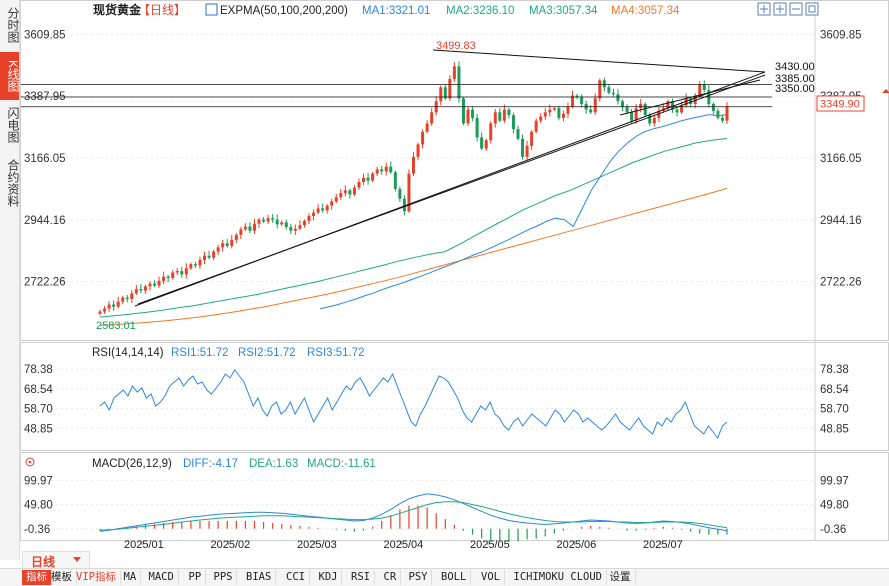 The image size is (889, 586). I want to click on indicator-settings-icon, so click(211, 9).